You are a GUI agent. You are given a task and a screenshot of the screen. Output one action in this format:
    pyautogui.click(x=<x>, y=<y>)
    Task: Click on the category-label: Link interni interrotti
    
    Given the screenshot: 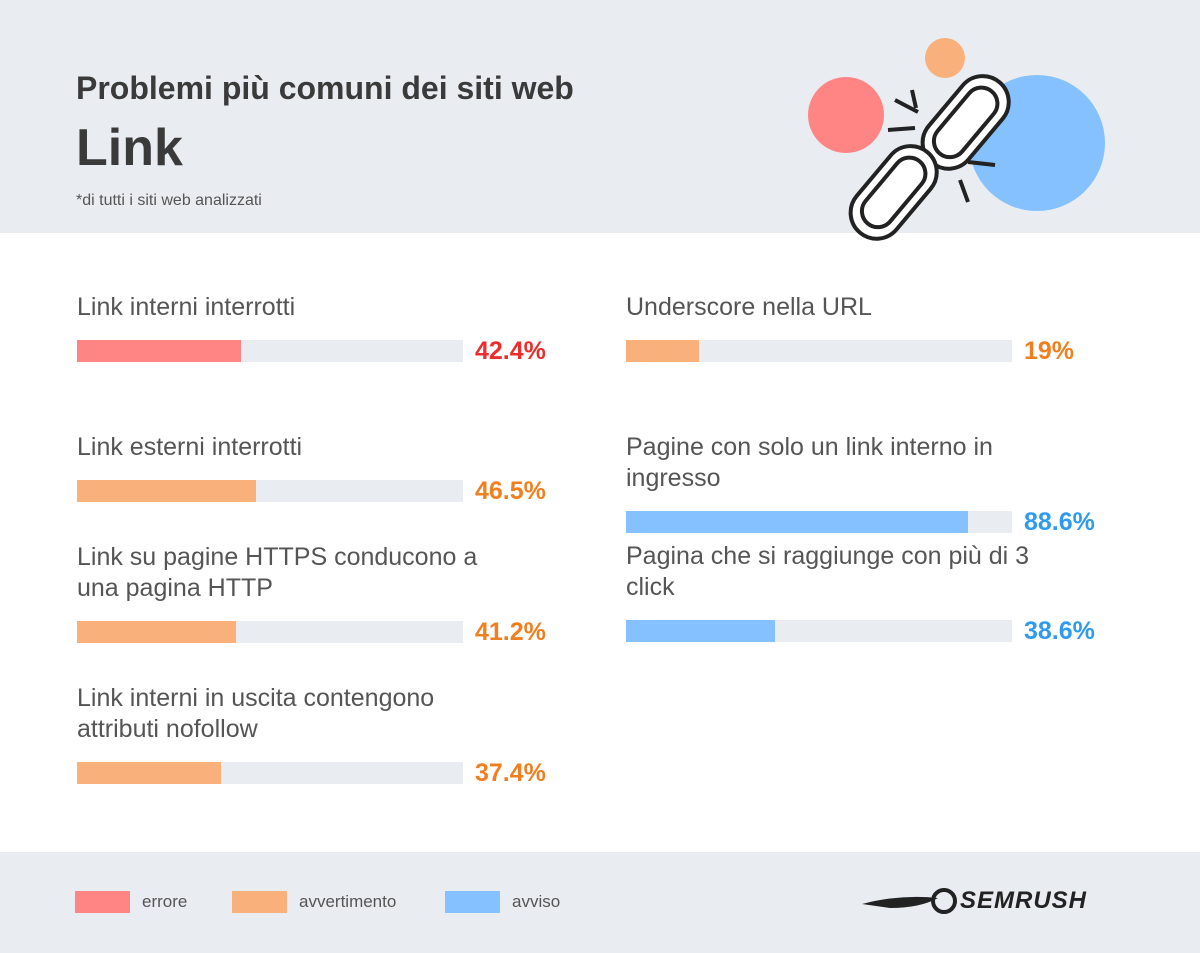 What is the action you would take?
    pyautogui.click(x=186, y=307)
    